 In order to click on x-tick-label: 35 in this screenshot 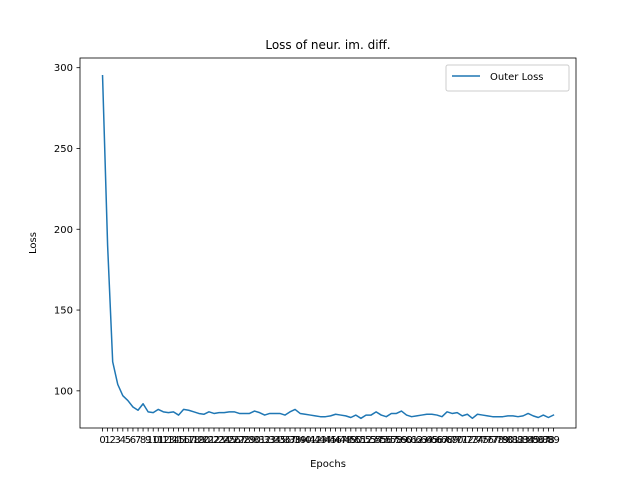, I will do `click(280, 440)`.